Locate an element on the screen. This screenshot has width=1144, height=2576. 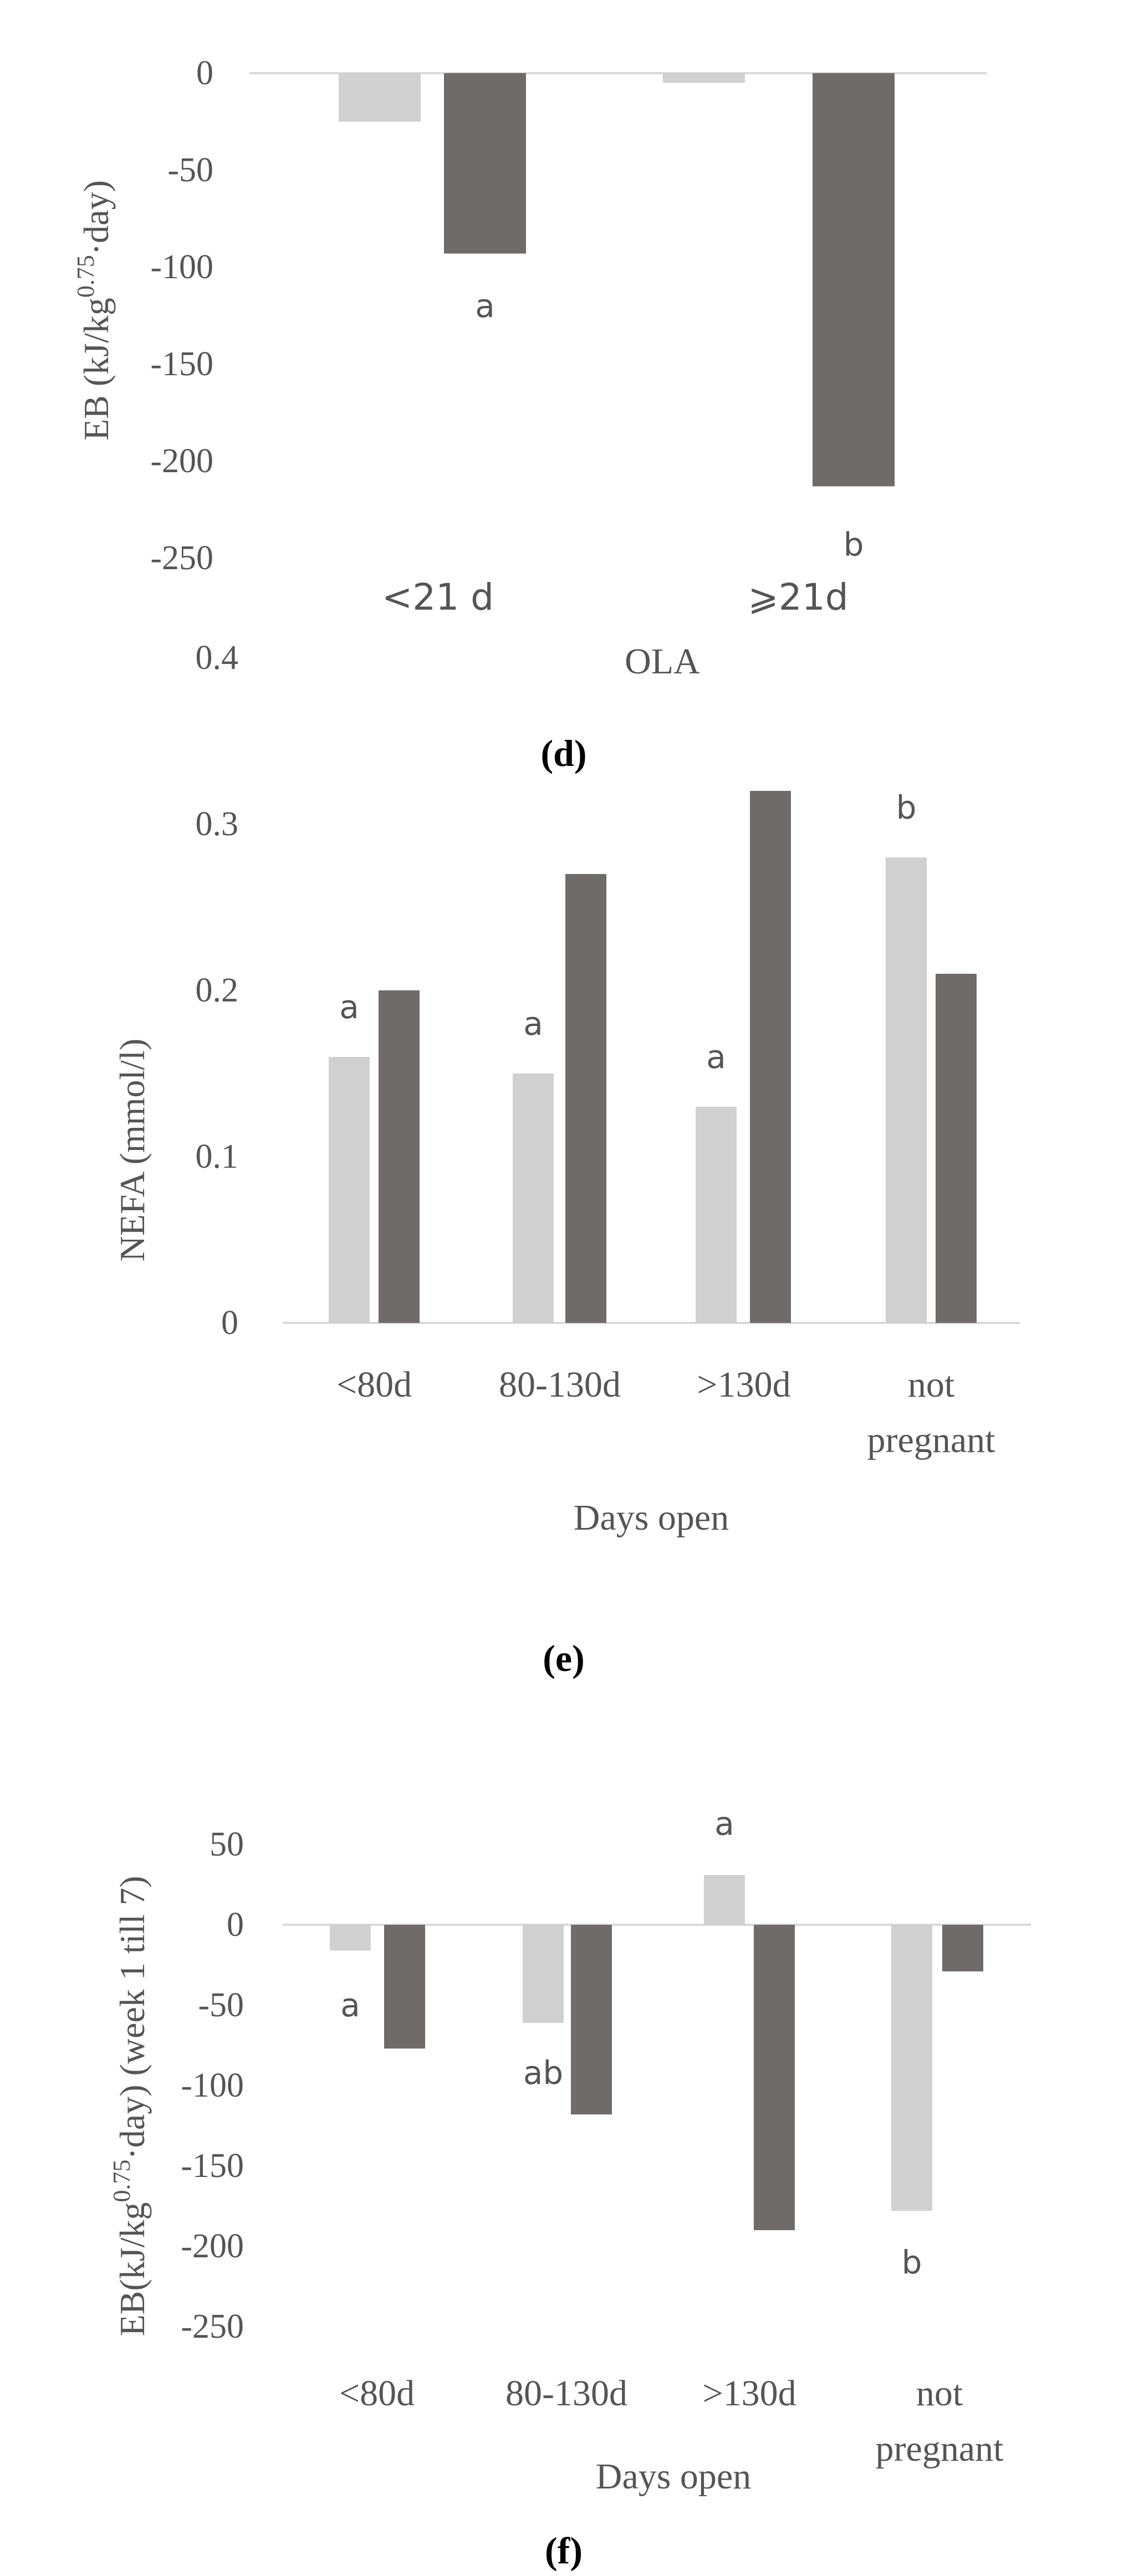
panel-label: (f) is located at coordinates (564, 2551).